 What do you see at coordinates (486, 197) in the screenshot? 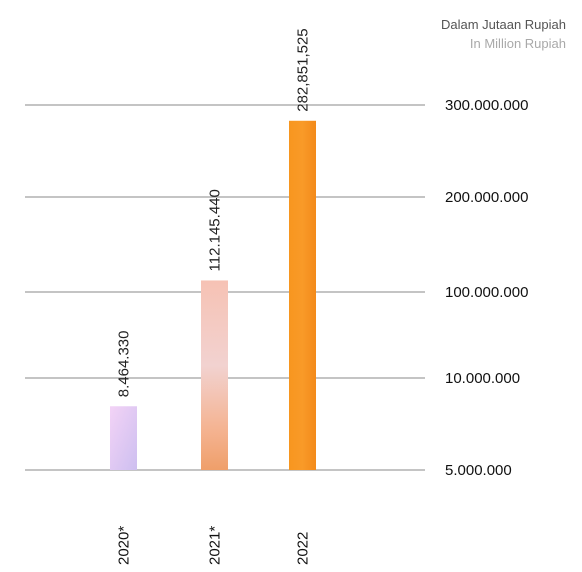
I see `y-tick-label: 200.000.000` at bounding box center [486, 197].